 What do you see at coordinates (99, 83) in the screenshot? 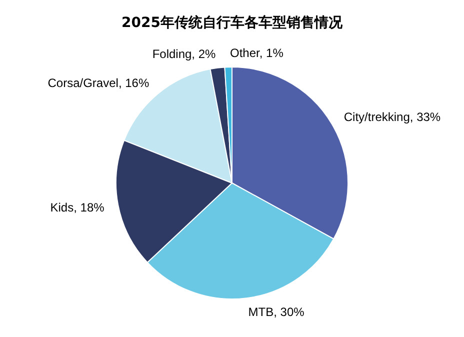
I see `slice-label: Corsa/Gravel, 16%` at bounding box center [99, 83].